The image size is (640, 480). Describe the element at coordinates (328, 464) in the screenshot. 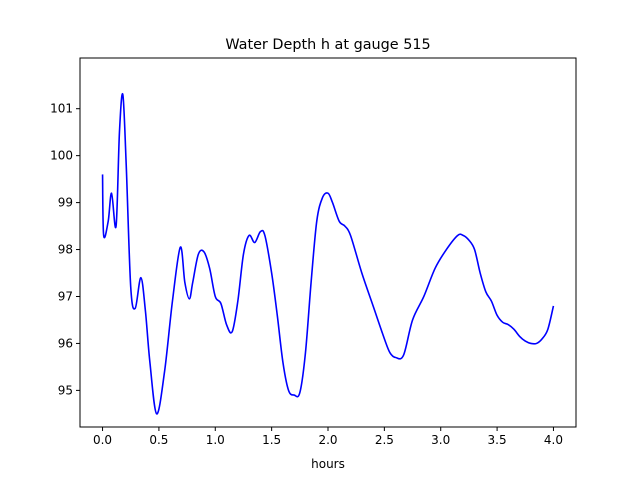

I see `x-axis-label: hours` at that location.